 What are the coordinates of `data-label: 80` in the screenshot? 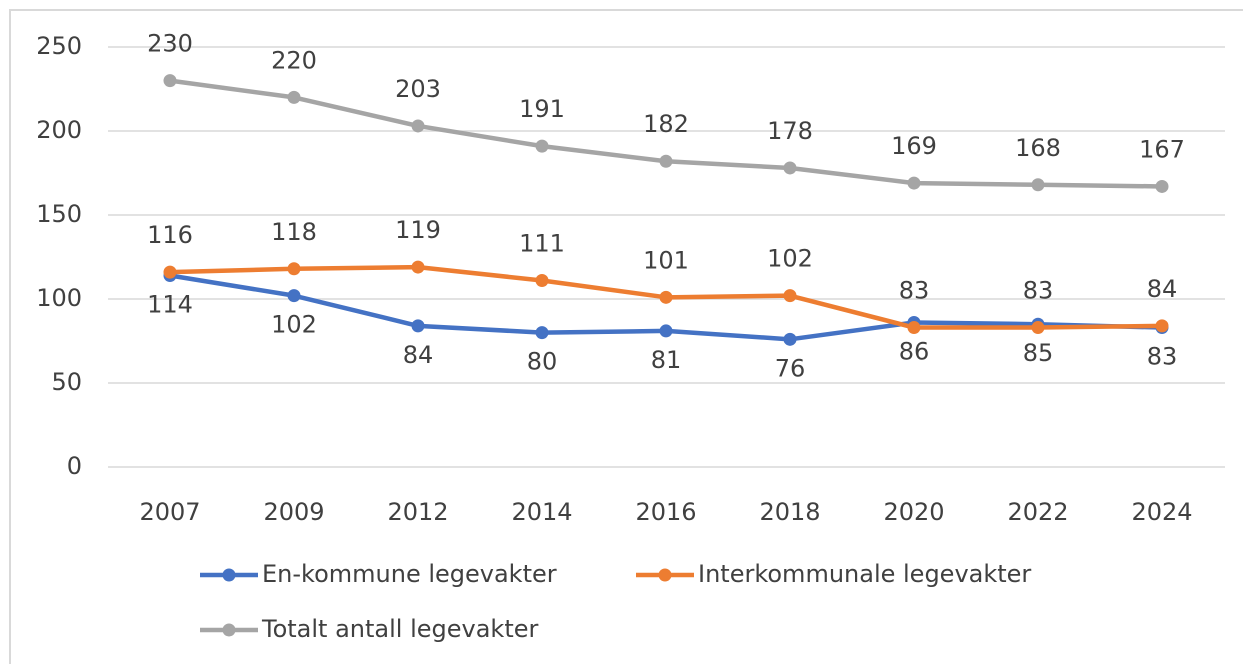 It's located at (542, 362).